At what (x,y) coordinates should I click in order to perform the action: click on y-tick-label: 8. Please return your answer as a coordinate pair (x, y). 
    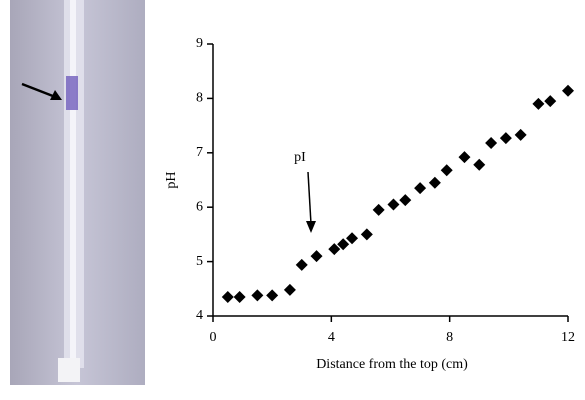
    Looking at the image, I should click on (199, 98).